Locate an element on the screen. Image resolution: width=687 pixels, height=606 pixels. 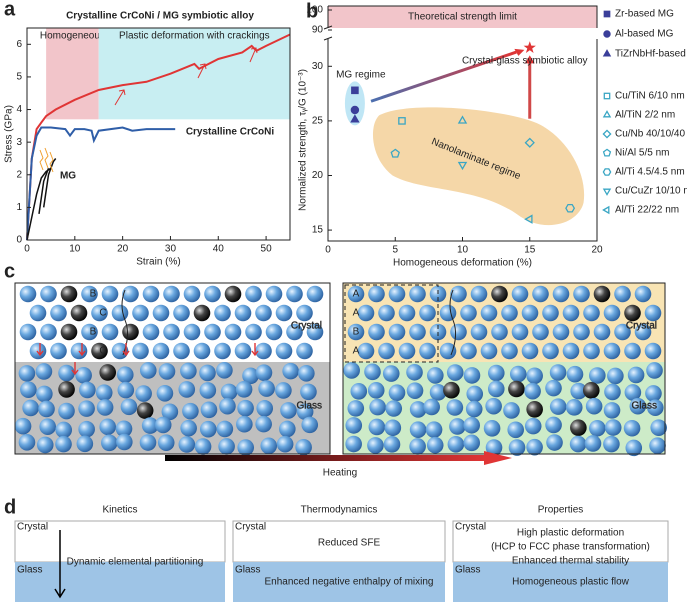
x-tick-label: 40 is located at coordinates (219, 249).